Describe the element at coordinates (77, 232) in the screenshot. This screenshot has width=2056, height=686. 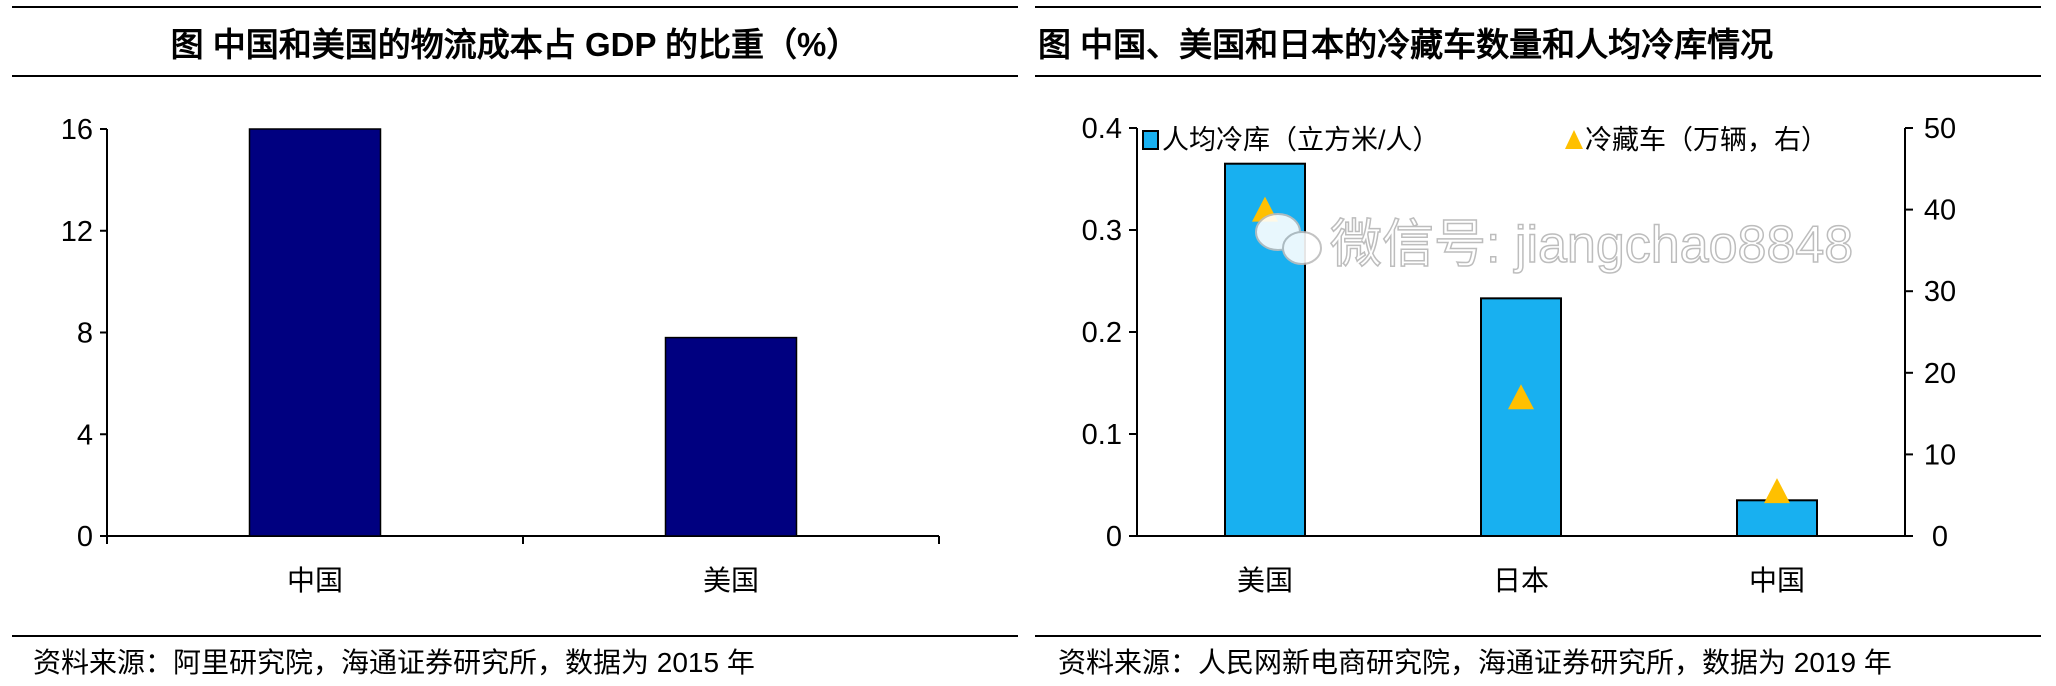
I see `y-tick-label: 12` at that location.